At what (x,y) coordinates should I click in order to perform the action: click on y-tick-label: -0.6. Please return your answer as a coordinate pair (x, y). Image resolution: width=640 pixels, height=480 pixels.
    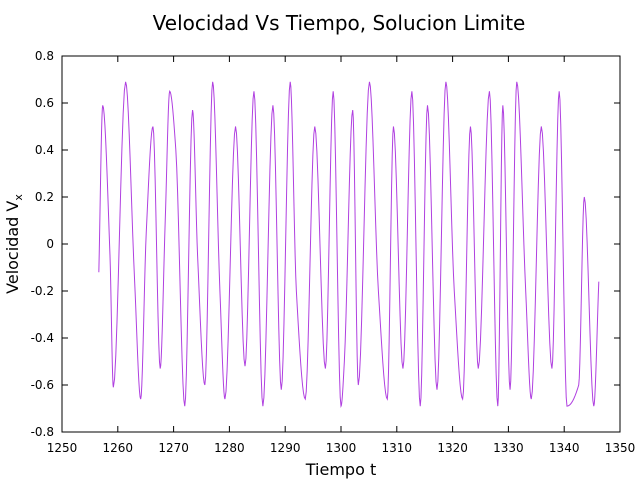
    Looking at the image, I should click on (42, 385).